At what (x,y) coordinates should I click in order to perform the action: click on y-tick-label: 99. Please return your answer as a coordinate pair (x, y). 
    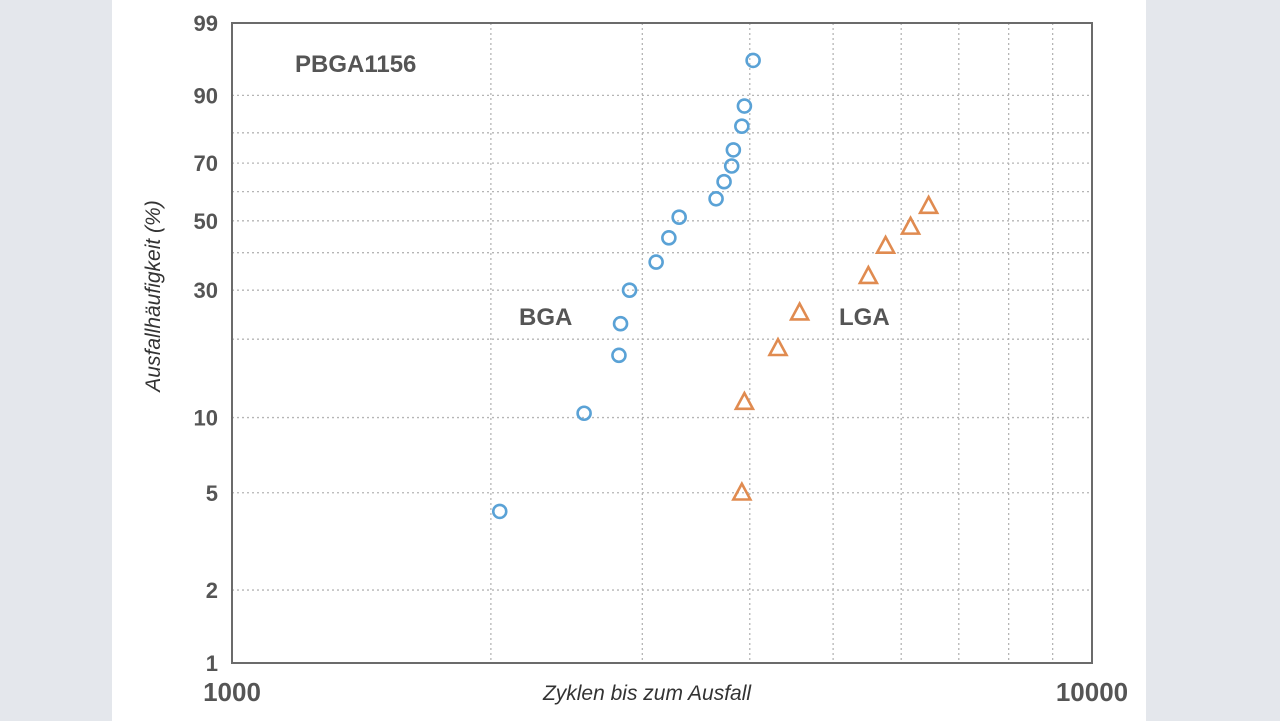
    Looking at the image, I should click on (206, 23).